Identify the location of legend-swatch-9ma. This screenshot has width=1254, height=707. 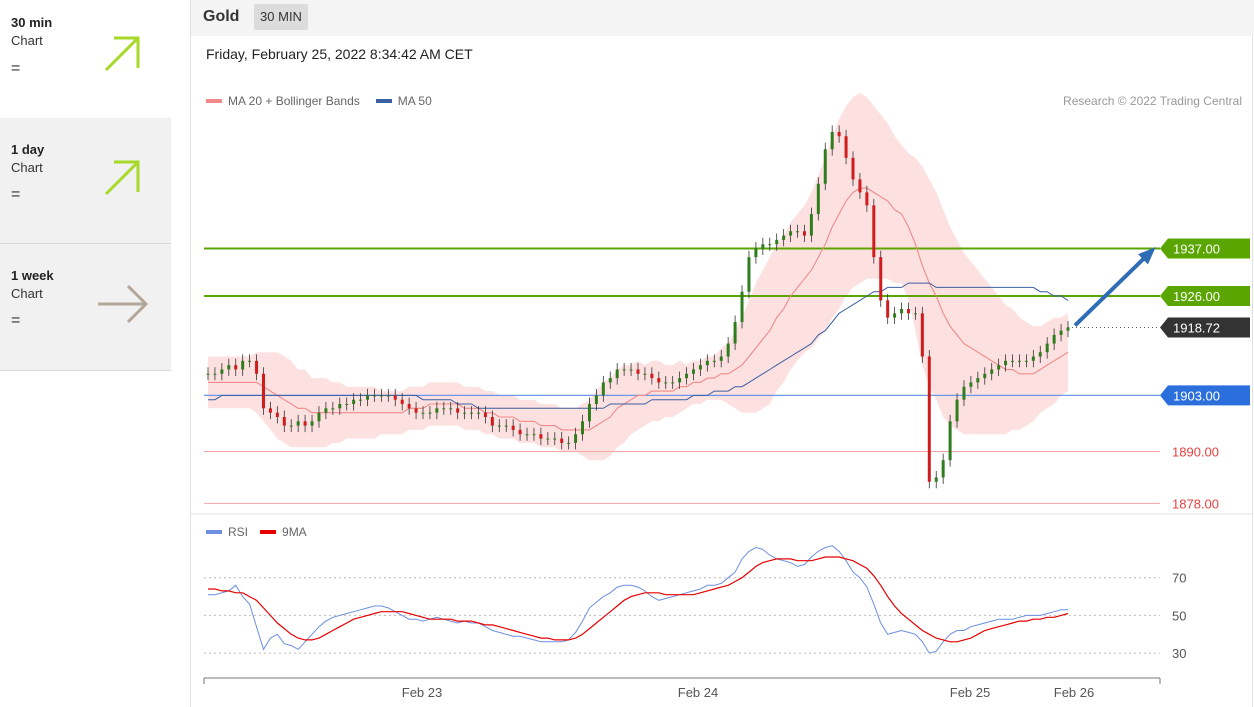
(268, 532).